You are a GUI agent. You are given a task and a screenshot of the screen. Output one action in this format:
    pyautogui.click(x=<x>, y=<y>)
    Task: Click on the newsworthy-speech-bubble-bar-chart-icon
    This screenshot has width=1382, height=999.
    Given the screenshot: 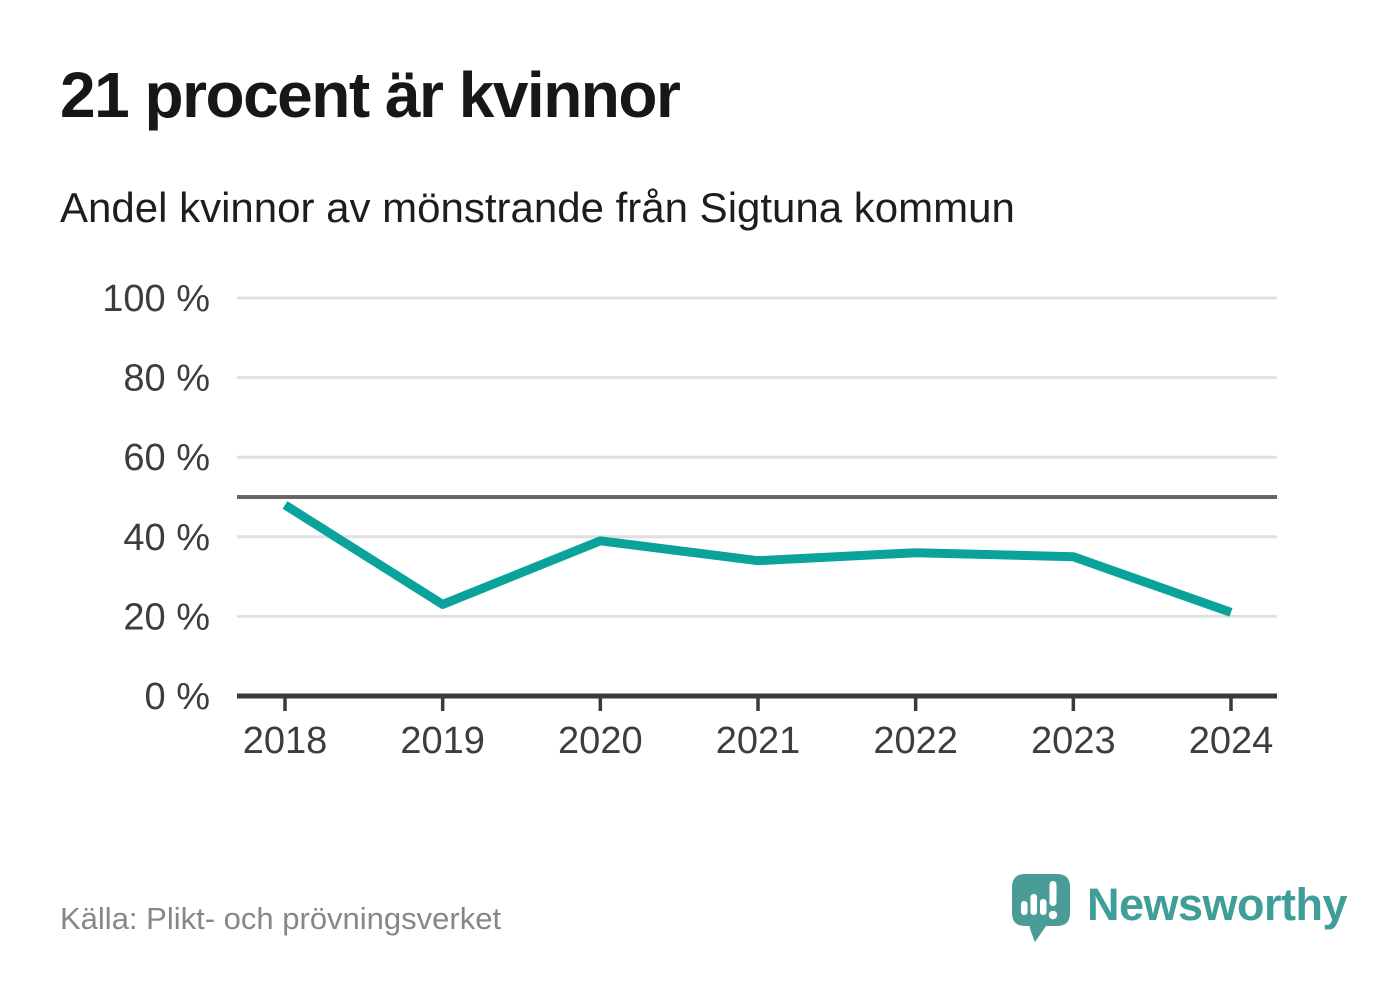 What is the action you would take?
    pyautogui.click(x=1041, y=908)
    